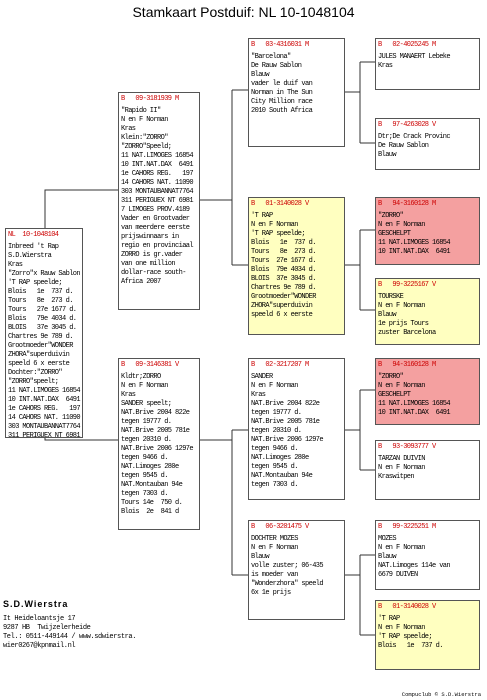 This screenshot has height=700, width=487. Describe the element at coordinates (39, 355) in the screenshot. I see `pigeon-info: ZHORA"superduivin` at that location.